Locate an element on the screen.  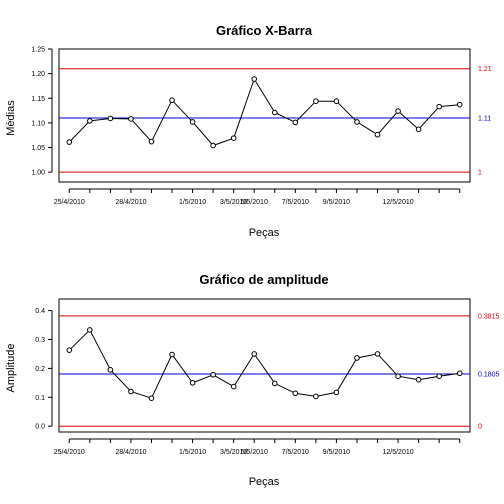
range-x-tick-label: 12/5/2010 is located at coordinates (397, 452).